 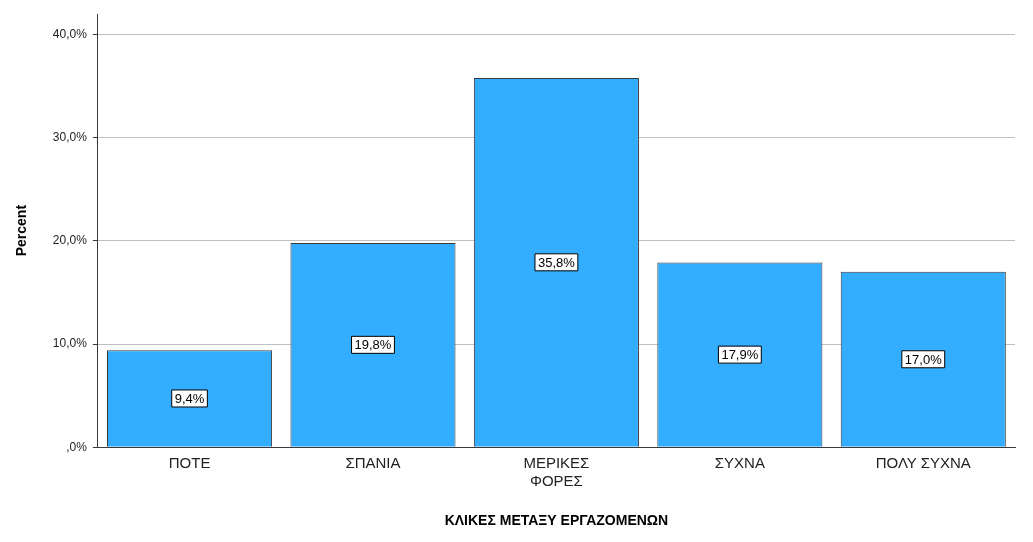 I want to click on data-label: 17,9%, so click(x=740, y=355).